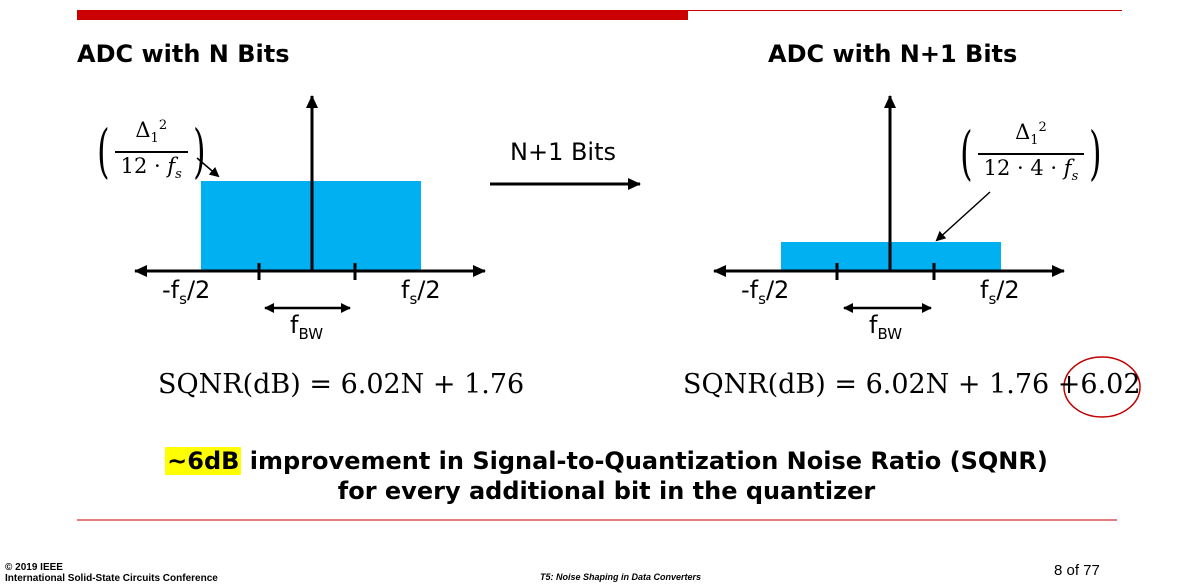 The width and height of the screenshot is (1187, 585). What do you see at coordinates (1000, 292) in the screenshot?
I see `right-pos-fs-label: fs/2` at bounding box center [1000, 292].